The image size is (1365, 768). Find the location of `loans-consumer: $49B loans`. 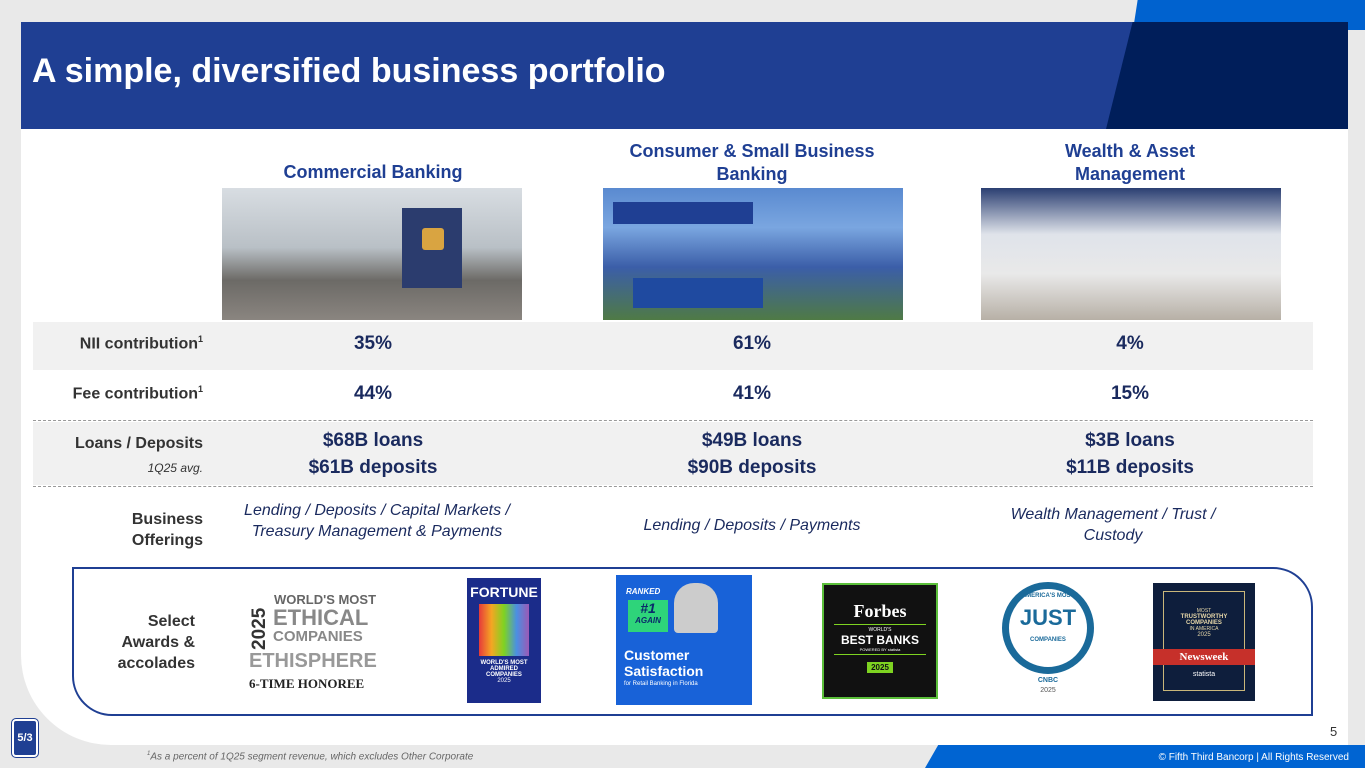

loans-consumer: $49B loans is located at coordinates (752, 440).